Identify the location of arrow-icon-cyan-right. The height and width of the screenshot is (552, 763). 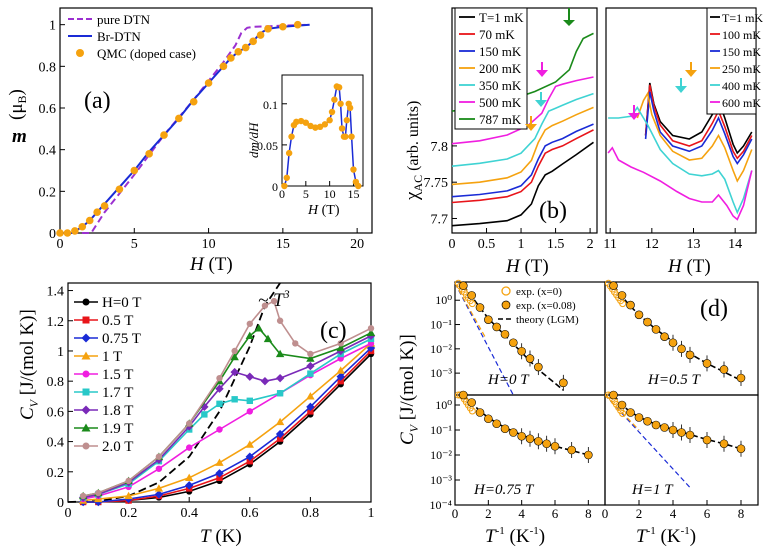
(681, 85).